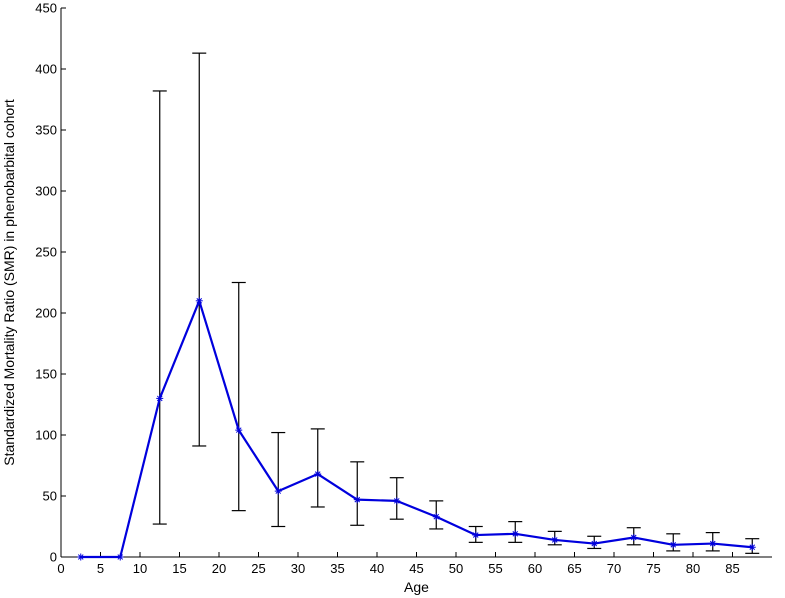  What do you see at coordinates (140, 568) in the screenshot?
I see `x-tick-label: 10` at bounding box center [140, 568].